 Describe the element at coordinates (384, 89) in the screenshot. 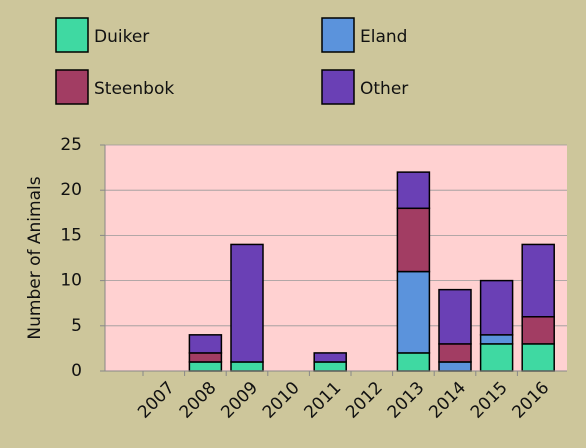

I see `legend-label: Other` at that location.